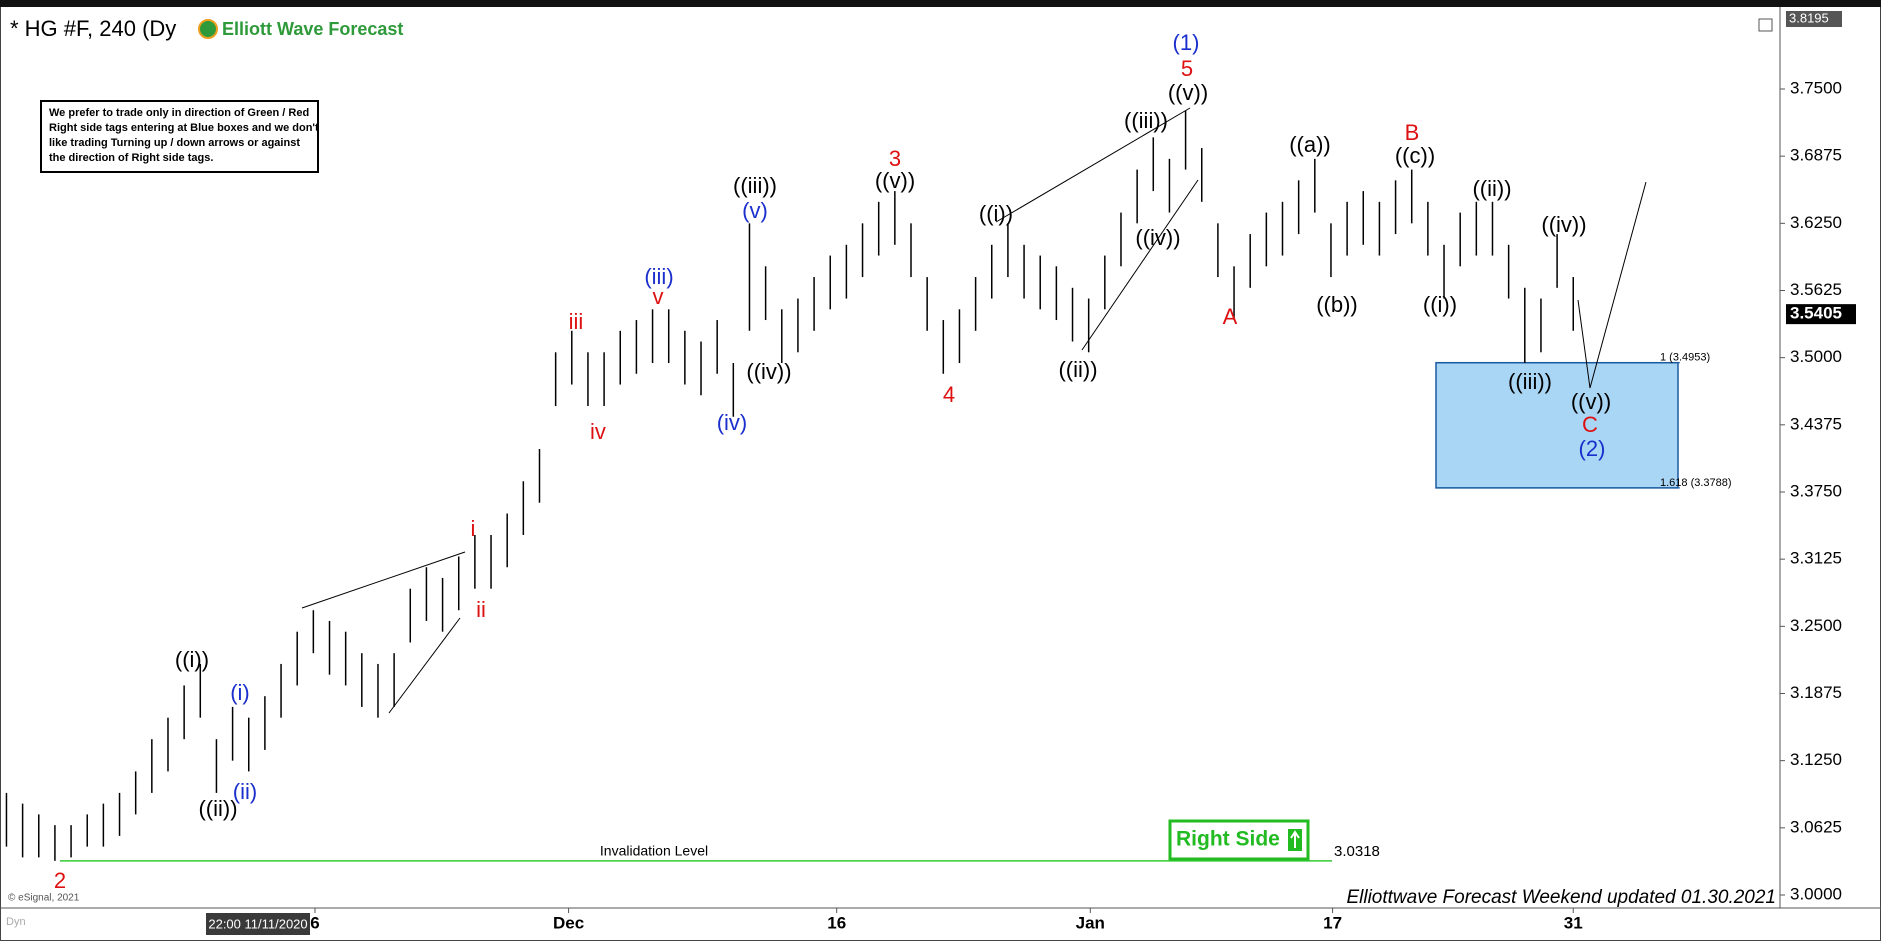 The height and width of the screenshot is (941, 1881). I want to click on wave-label: iii, so click(576, 321).